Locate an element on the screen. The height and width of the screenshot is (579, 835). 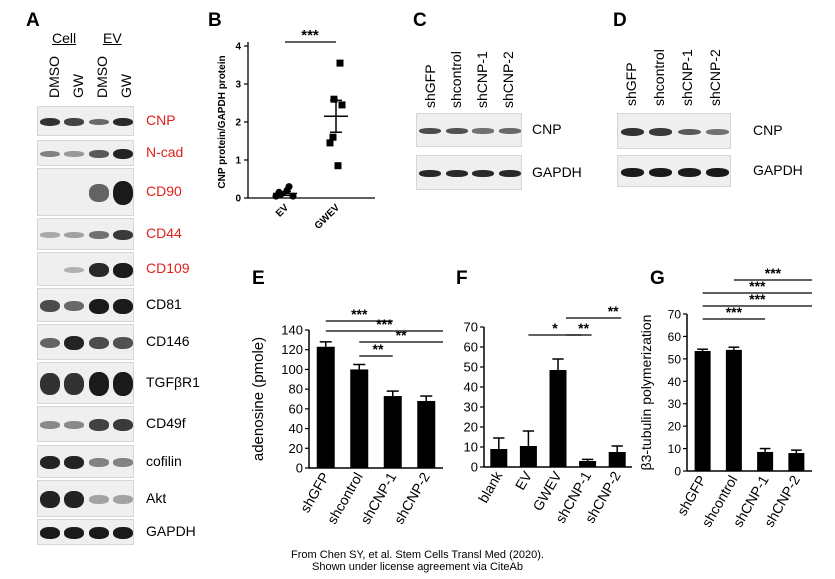
panel-f-y-tick-label: 70 is located at coordinates (471, 327).